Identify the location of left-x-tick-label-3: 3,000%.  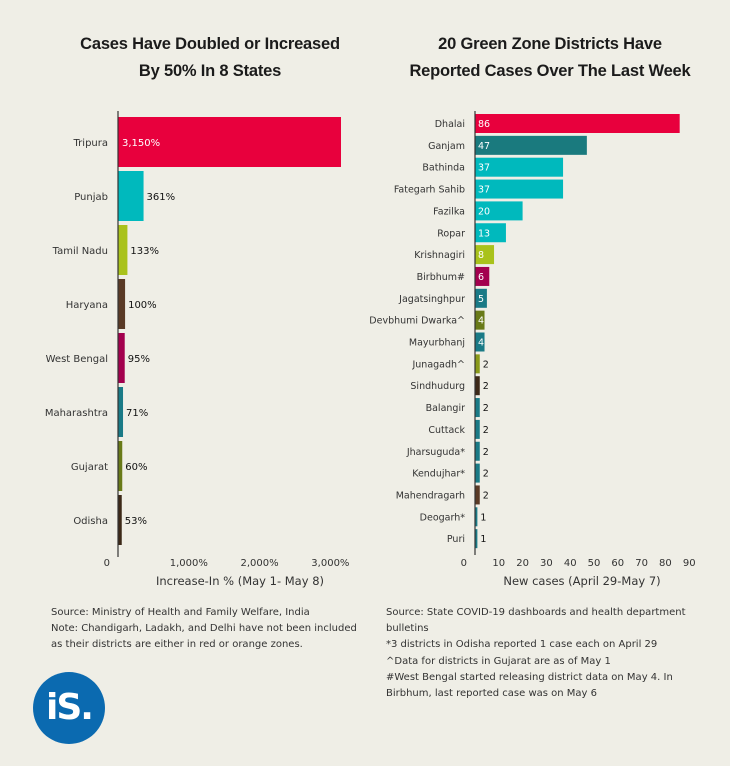
(330, 563).